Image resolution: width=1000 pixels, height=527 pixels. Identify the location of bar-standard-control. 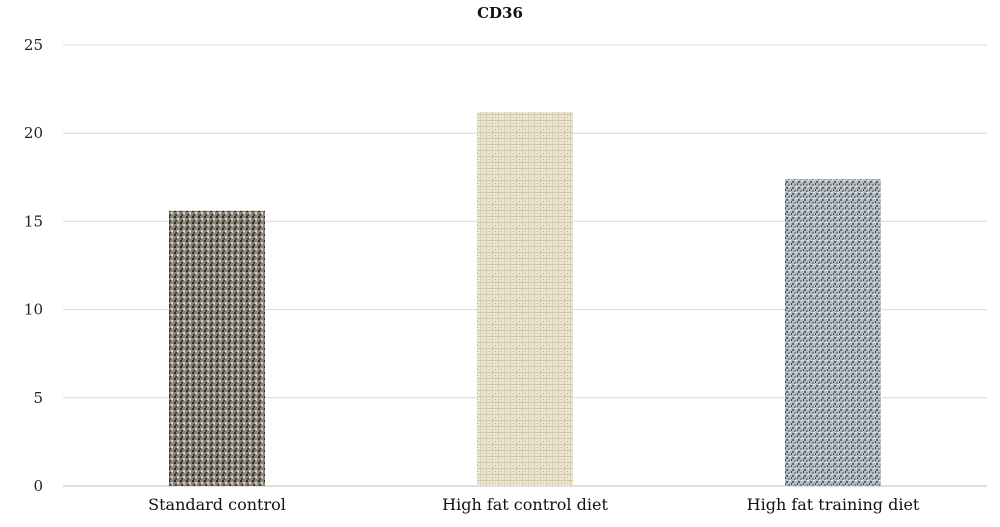
(217, 348).